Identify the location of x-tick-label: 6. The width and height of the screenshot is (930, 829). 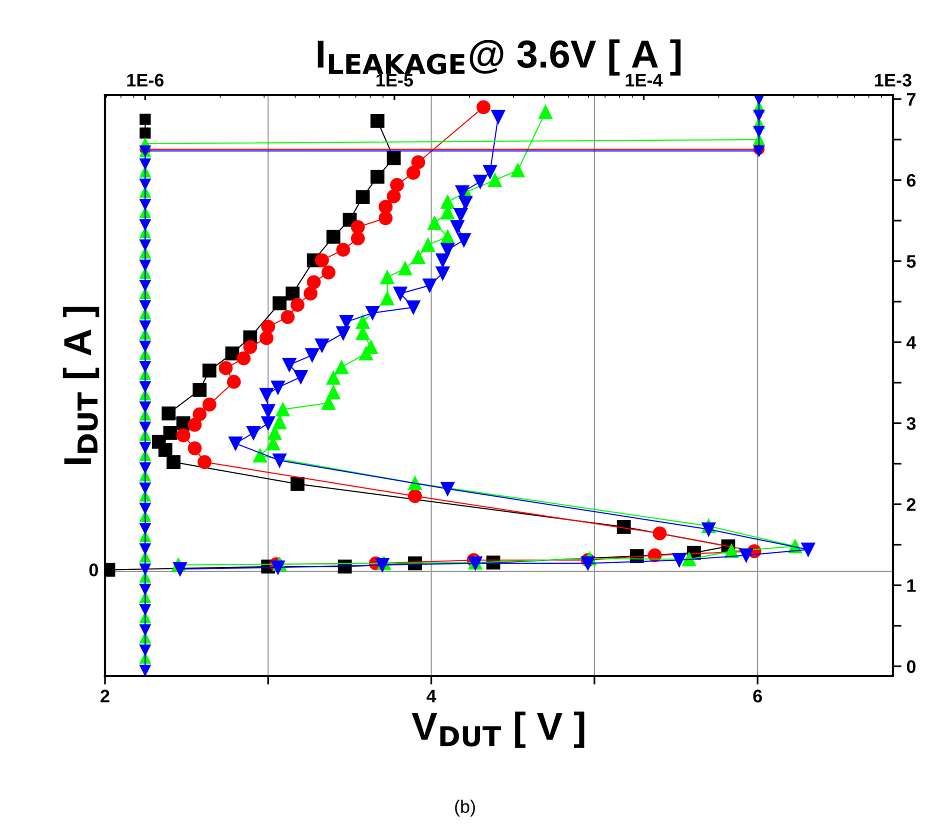
(757, 696).